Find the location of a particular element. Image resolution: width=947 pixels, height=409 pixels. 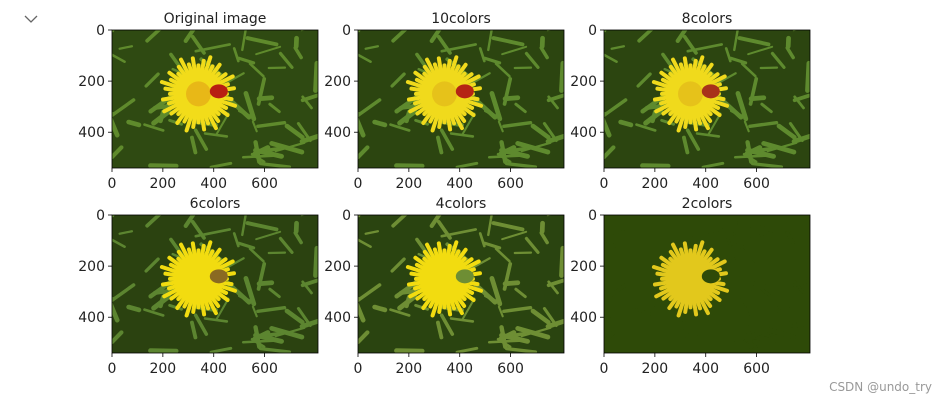

panel-title: 4colors is located at coordinates (461, 204).